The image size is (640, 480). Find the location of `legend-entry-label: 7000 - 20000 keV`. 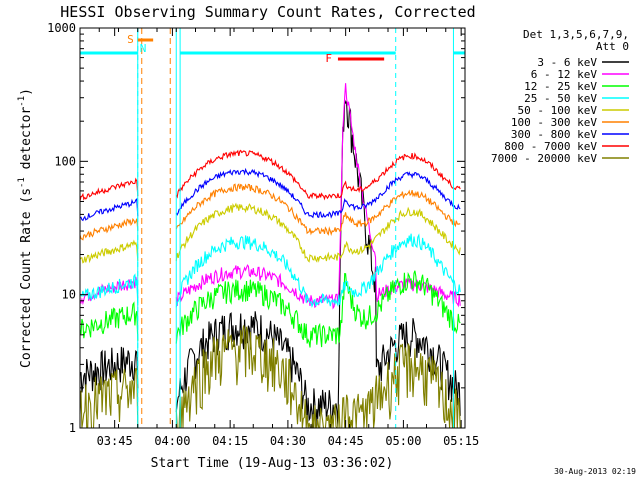

legend-entry-label: 7000 - 20000 keV is located at coordinates (544, 158).